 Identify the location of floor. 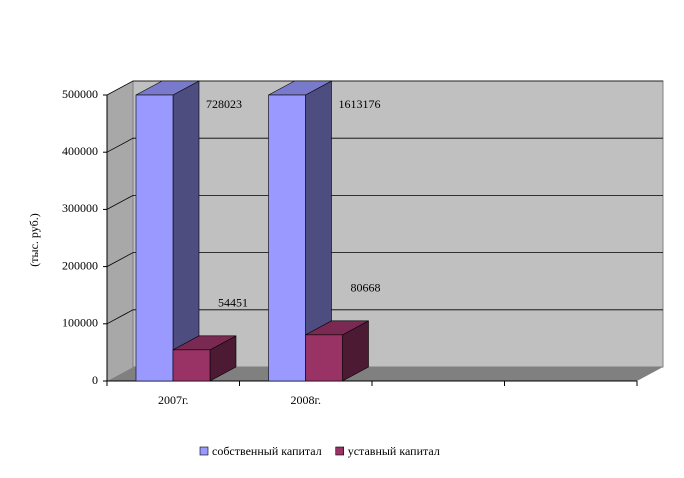
(385, 374).